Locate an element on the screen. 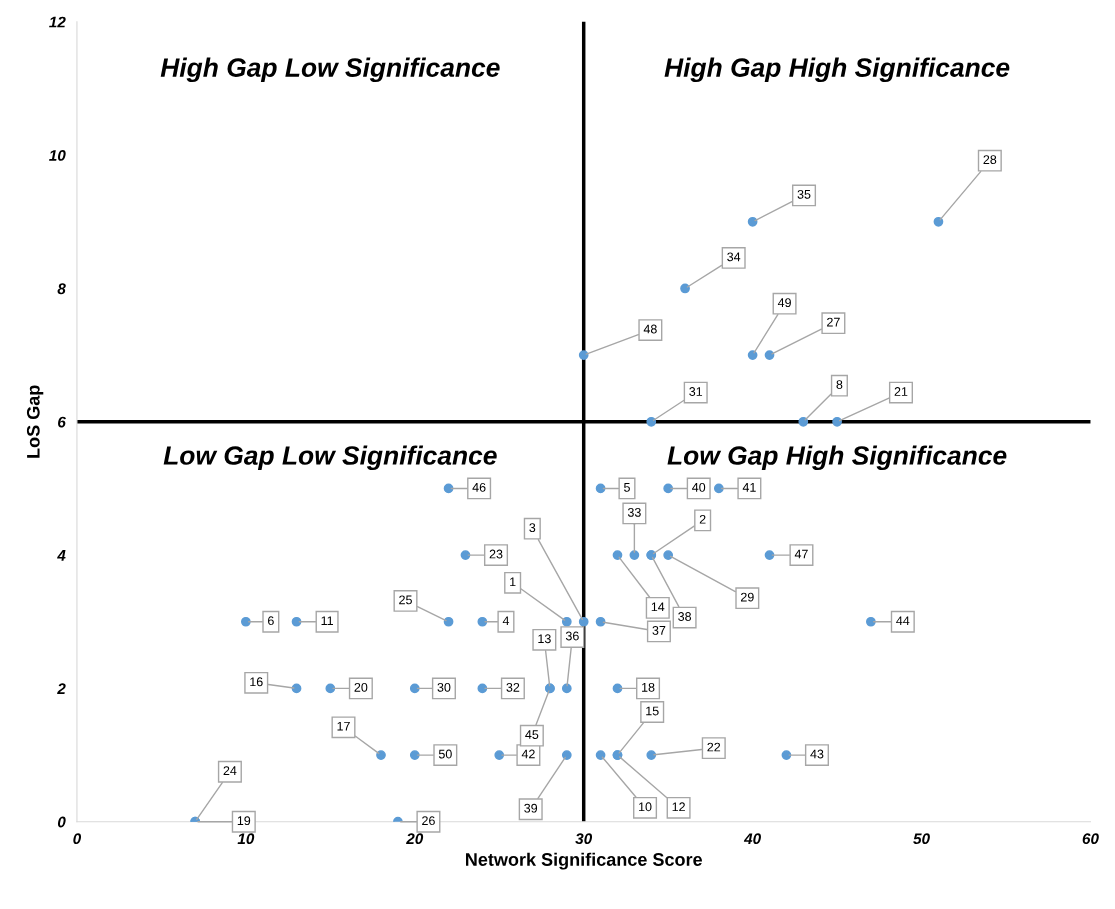  annotation: 33 is located at coordinates (634, 512).